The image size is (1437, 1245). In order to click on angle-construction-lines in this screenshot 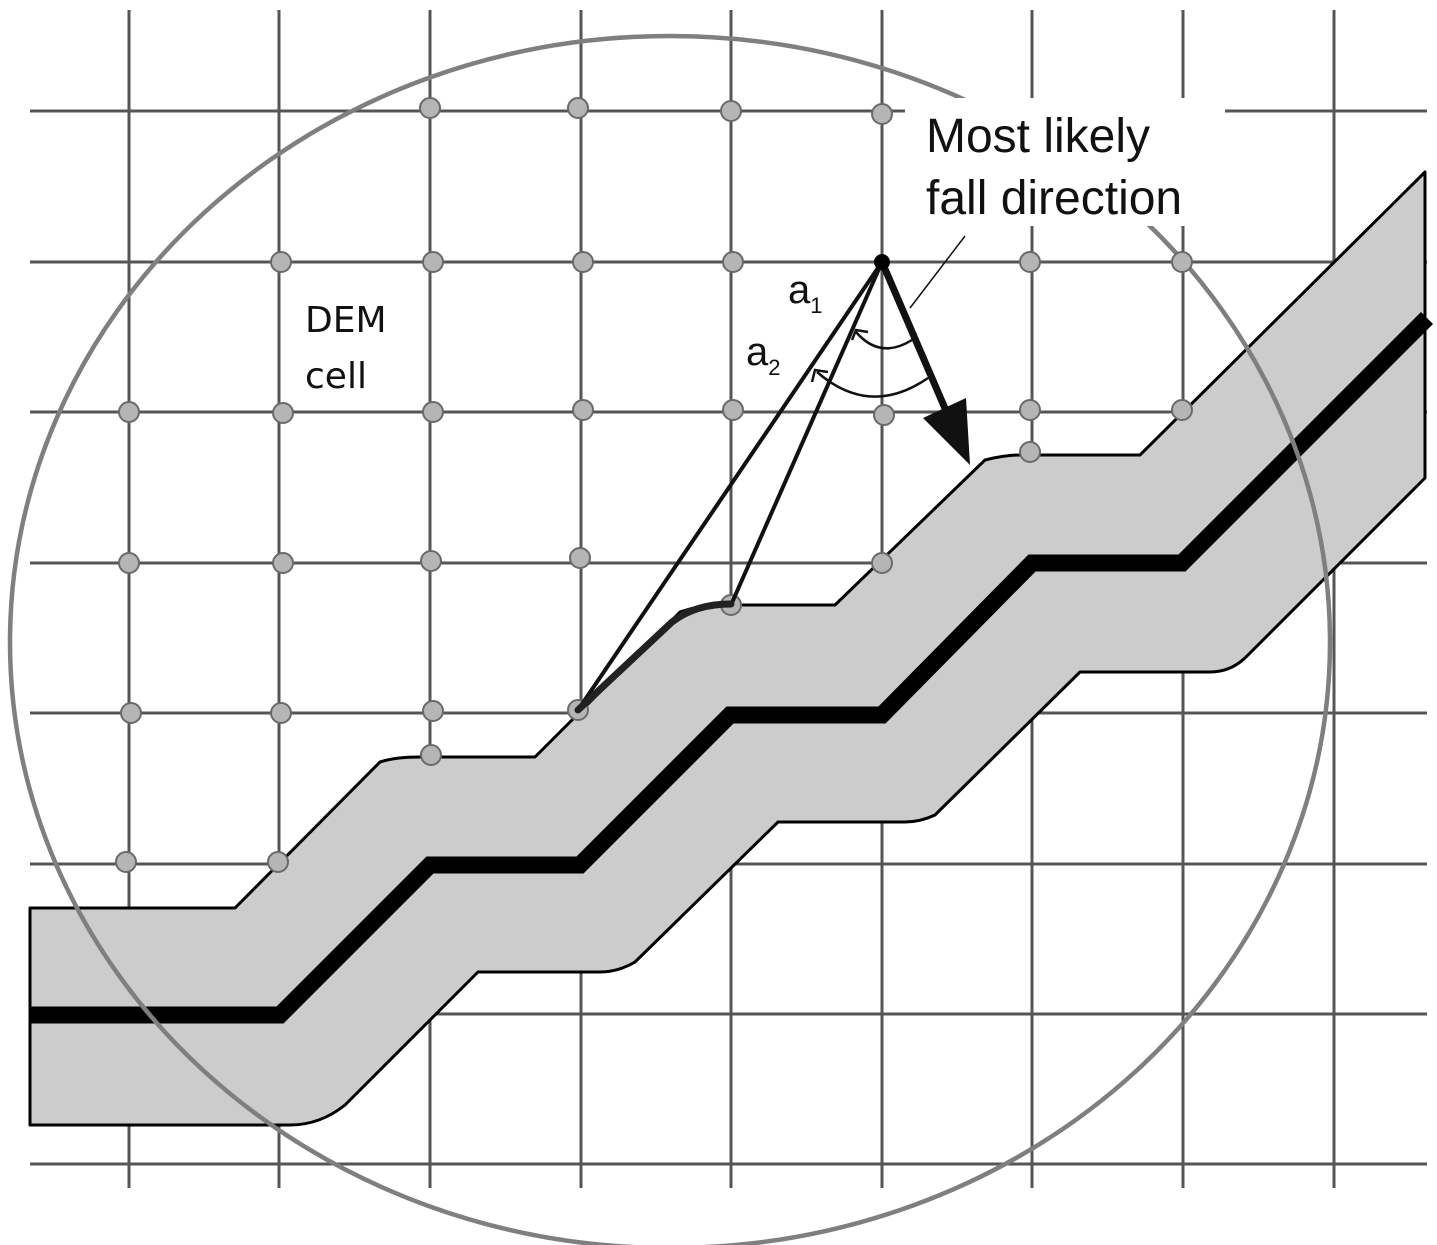, I will do `click(730, 486)`.